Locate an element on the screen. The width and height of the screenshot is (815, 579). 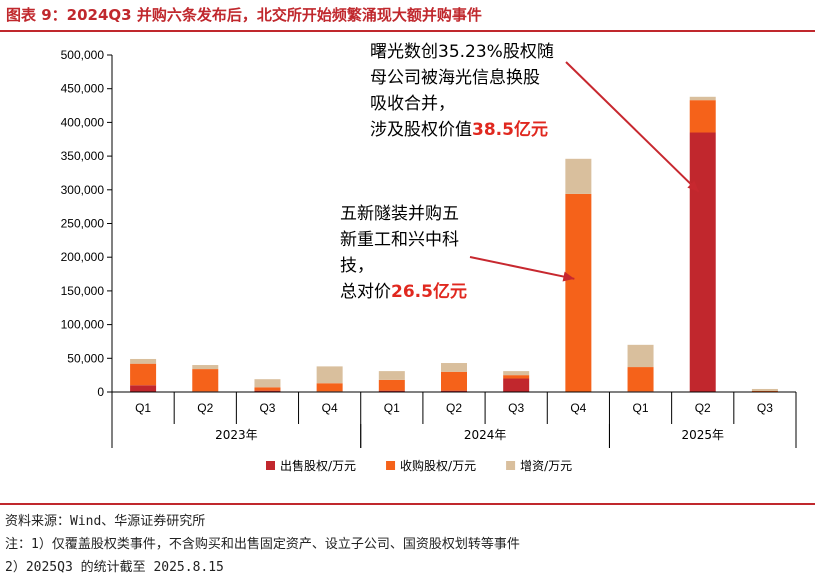
y-tick-label: 500,000 is located at coordinates (83, 55).